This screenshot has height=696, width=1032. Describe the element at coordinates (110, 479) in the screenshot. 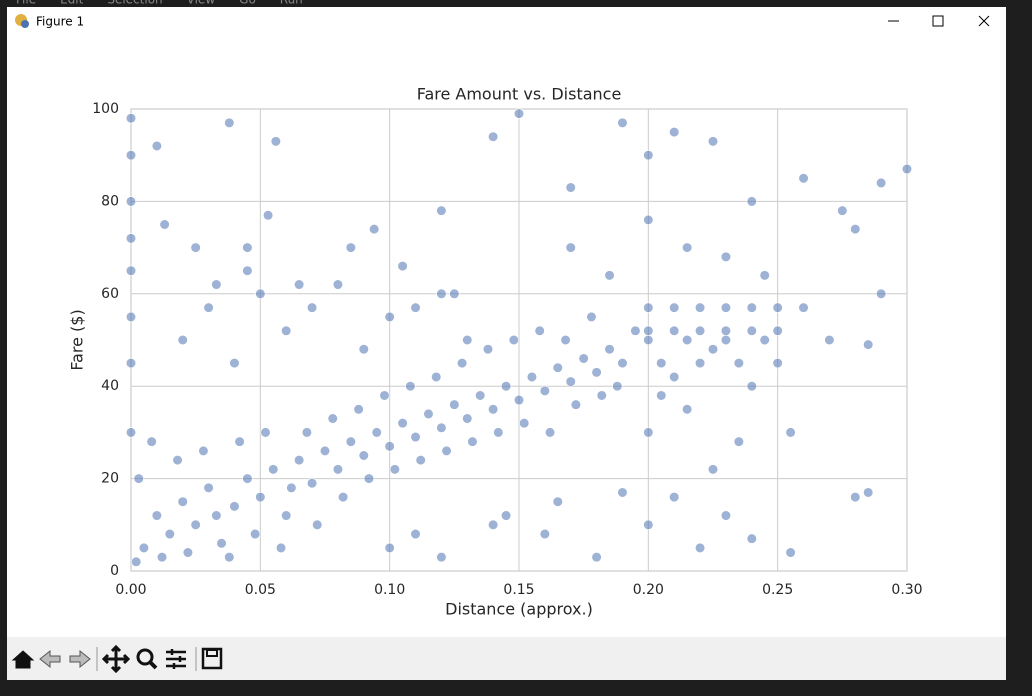

I see `y-tick-label: 20` at that location.